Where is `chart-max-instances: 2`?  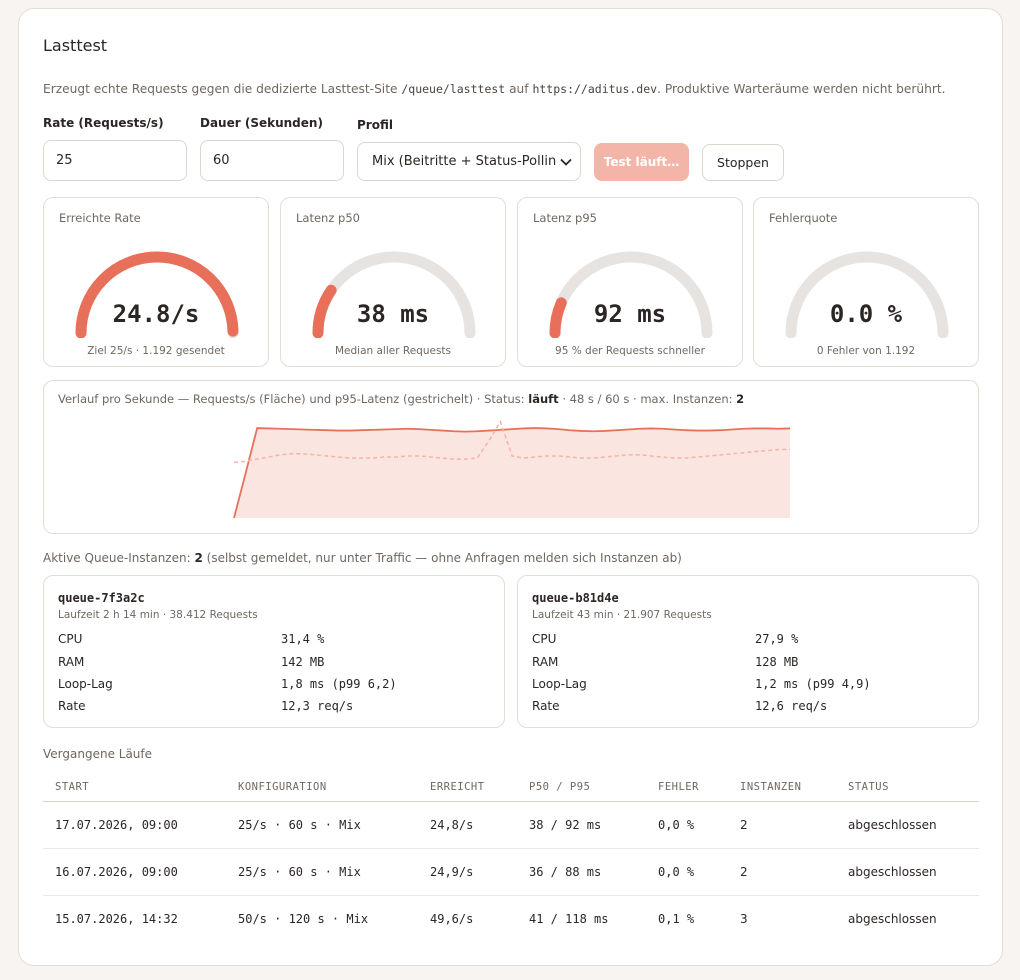 chart-max-instances: 2 is located at coordinates (740, 399).